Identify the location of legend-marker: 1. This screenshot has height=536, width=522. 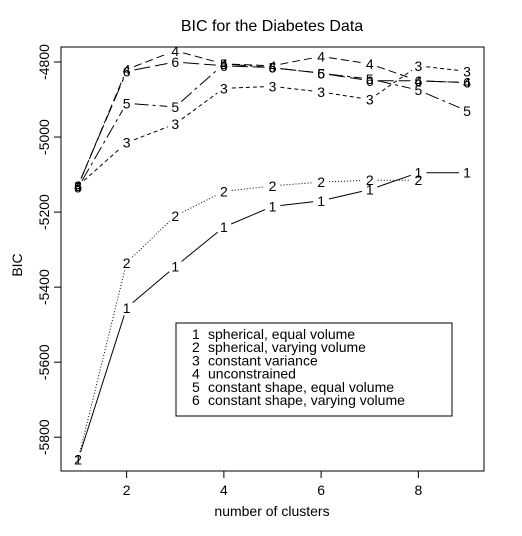
(196, 334).